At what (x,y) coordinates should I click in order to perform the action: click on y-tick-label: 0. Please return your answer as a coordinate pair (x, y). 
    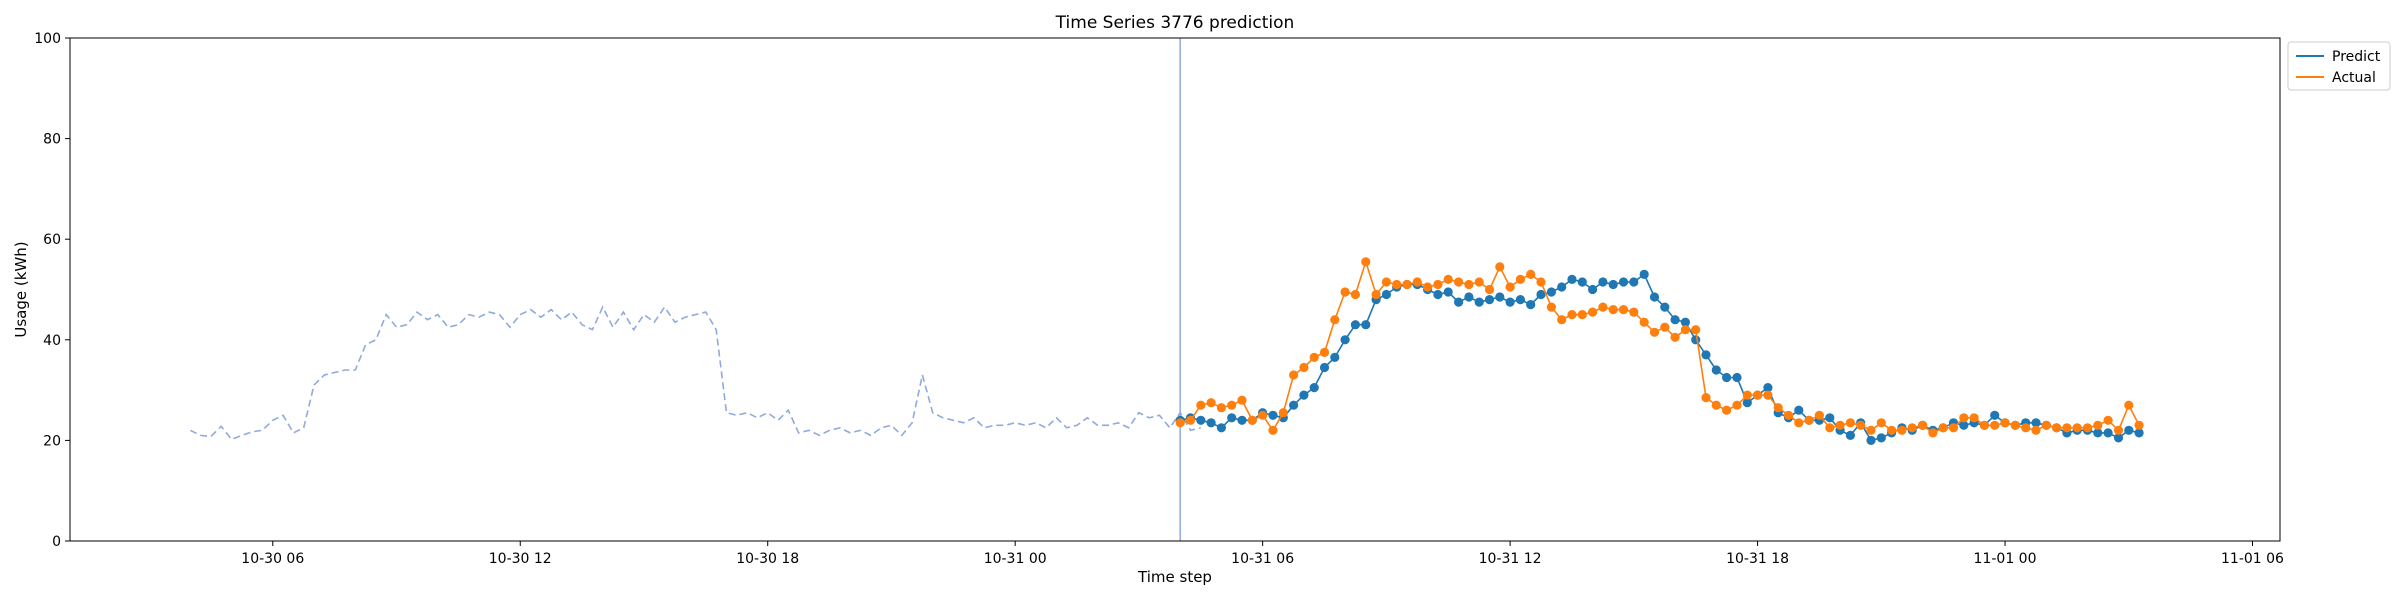
    Looking at the image, I should click on (56, 542).